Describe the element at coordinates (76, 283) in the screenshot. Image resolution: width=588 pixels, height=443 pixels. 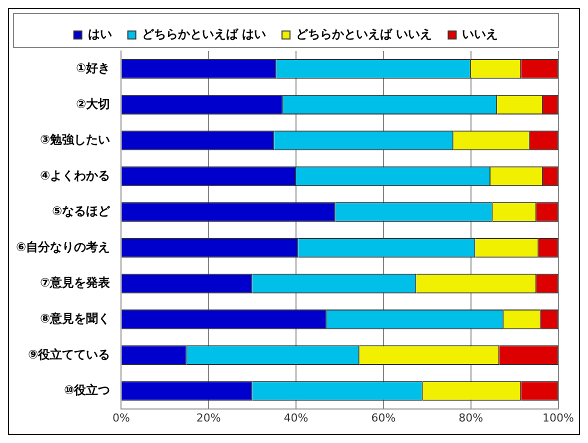
I see `y-tick-label: ⑦意見を発表` at that location.